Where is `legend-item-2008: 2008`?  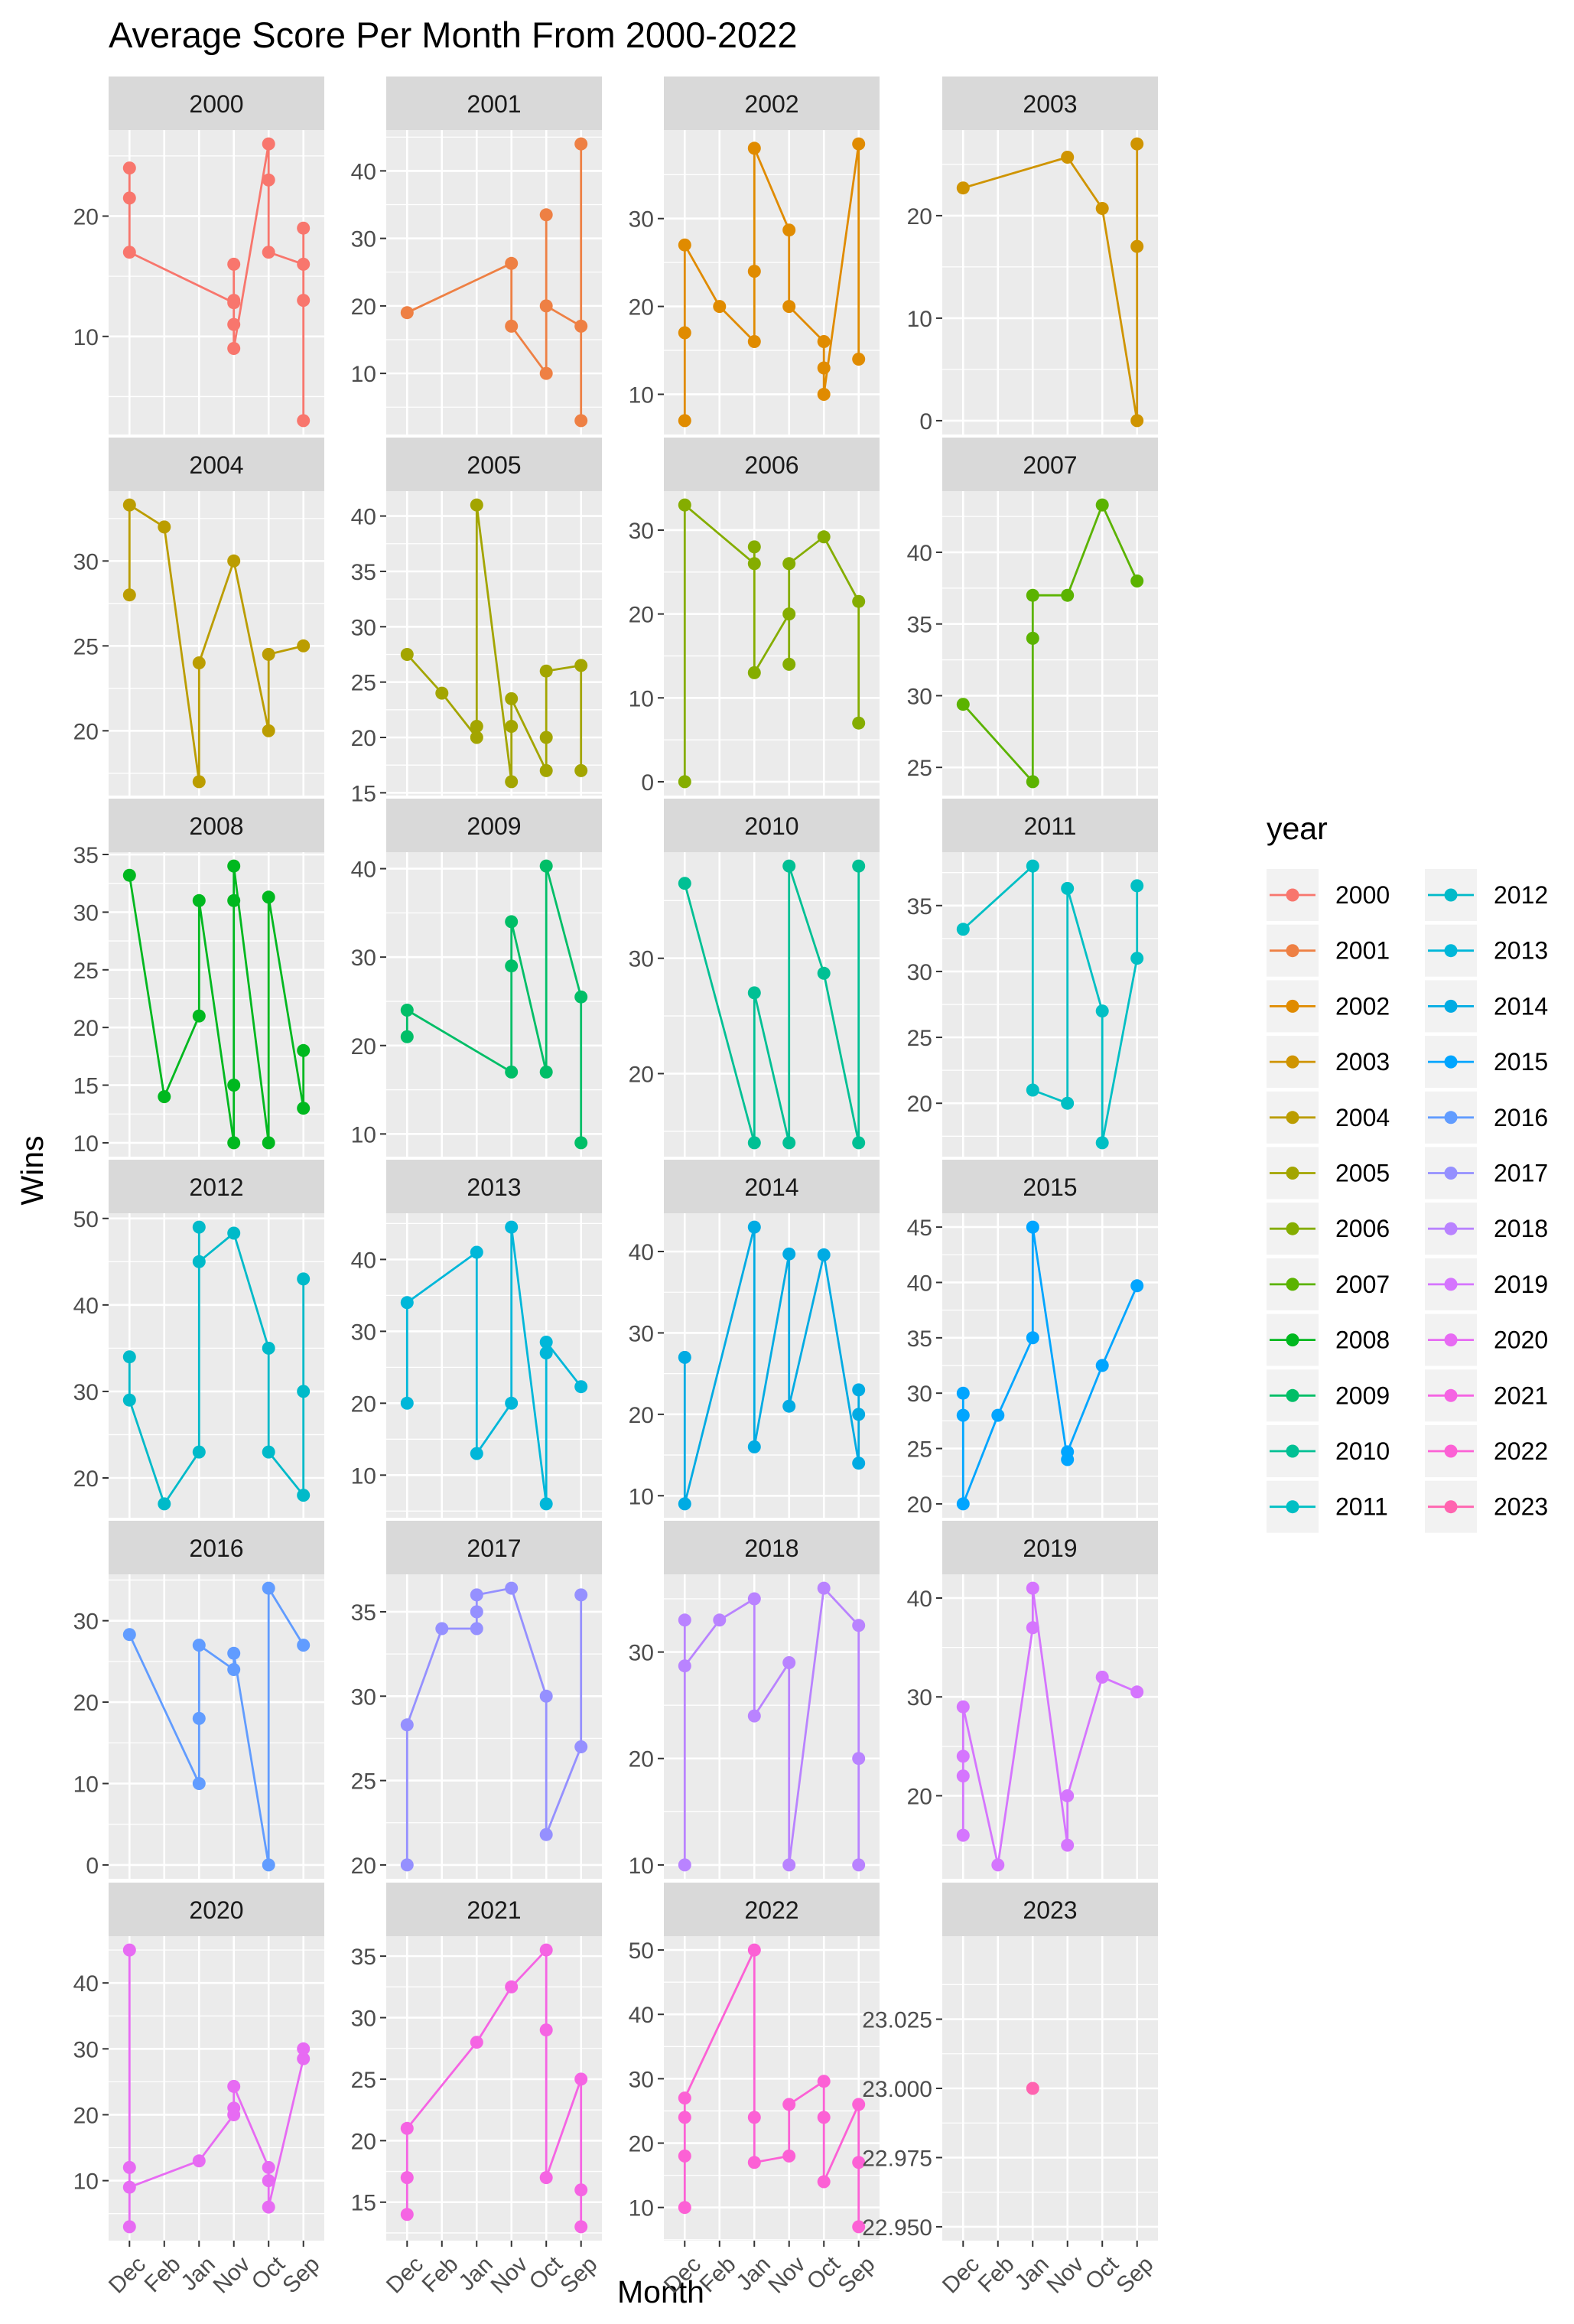
legend-item-2008: 2008 is located at coordinates (1328, 1340).